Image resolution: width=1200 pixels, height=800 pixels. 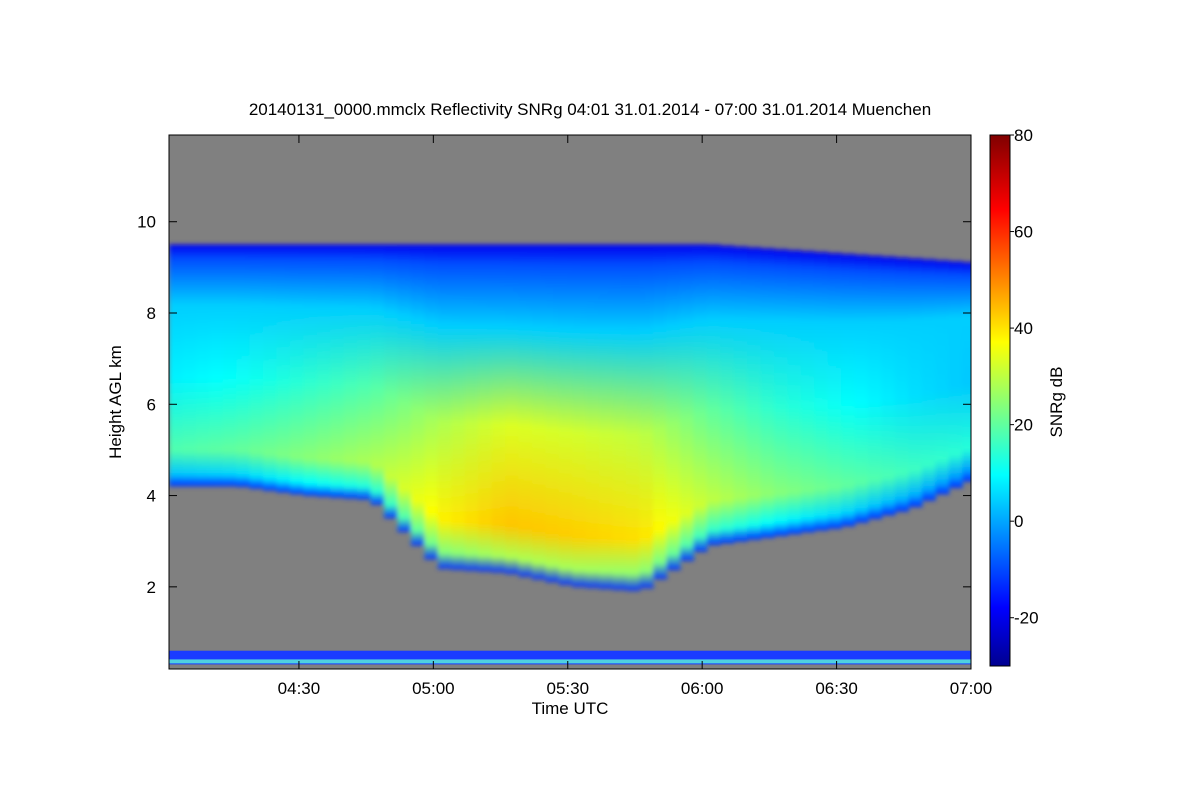 What do you see at coordinates (1023, 425) in the screenshot?
I see `colorbar-tick-label: 20` at bounding box center [1023, 425].